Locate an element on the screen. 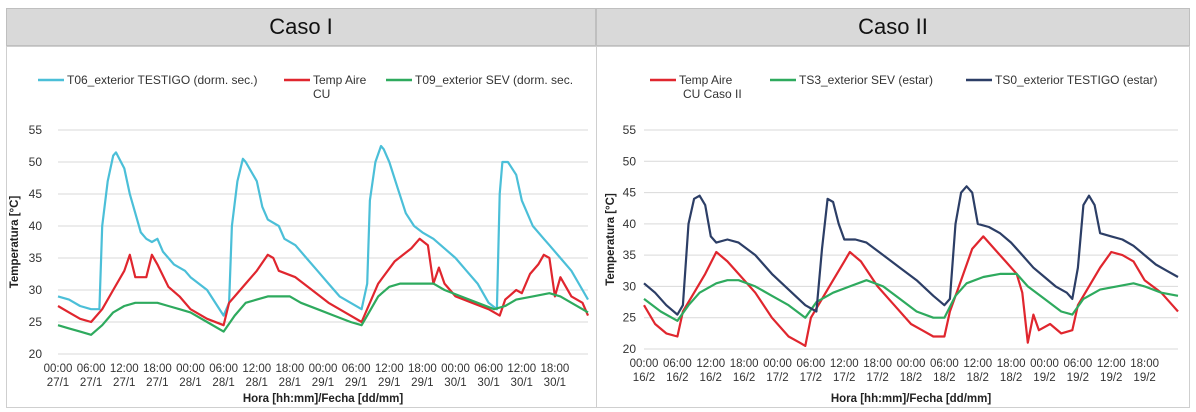  chart2-ytick-label: 50 is located at coordinates (630, 161).